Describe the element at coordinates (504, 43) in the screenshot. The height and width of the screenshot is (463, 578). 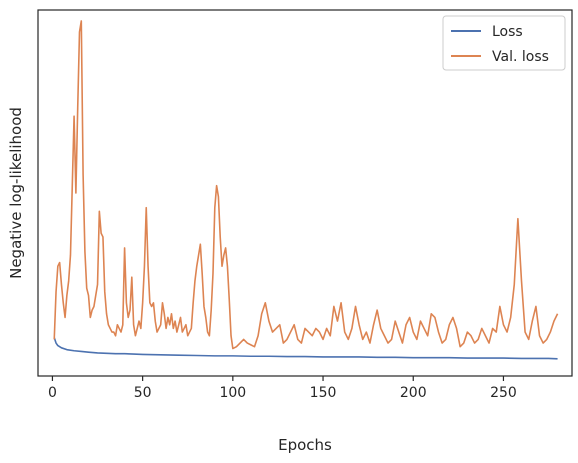
I see `legend: Loss Val. loss` at that location.